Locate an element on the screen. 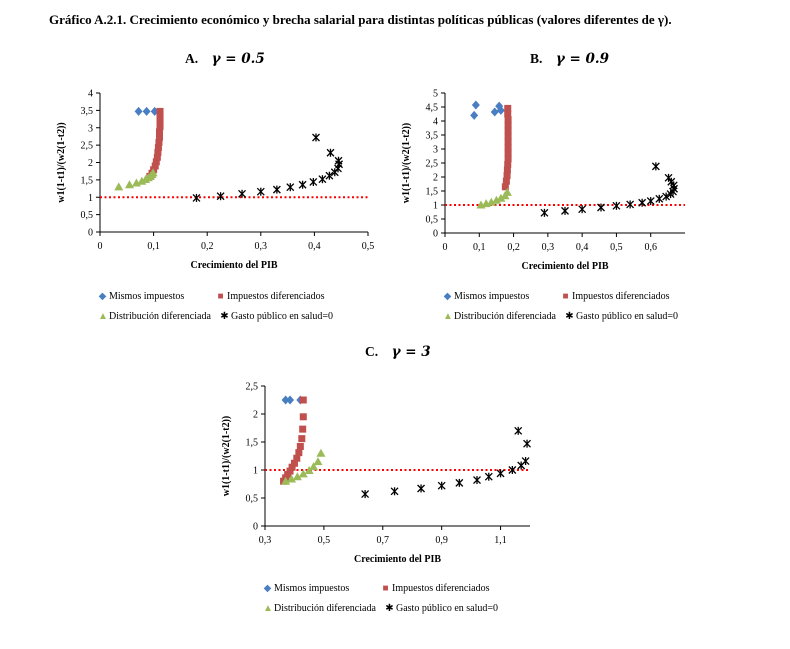 Image resolution: width=790 pixels, height=649 pixels. panel-letter: C. is located at coordinates (372, 351).